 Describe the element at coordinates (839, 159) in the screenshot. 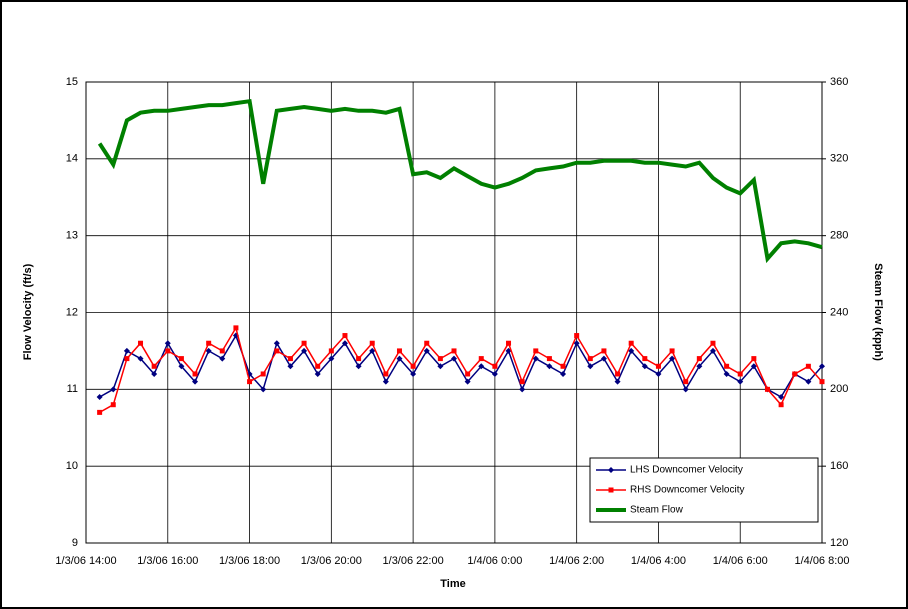

I see `y2-tick-label: 320` at that location.